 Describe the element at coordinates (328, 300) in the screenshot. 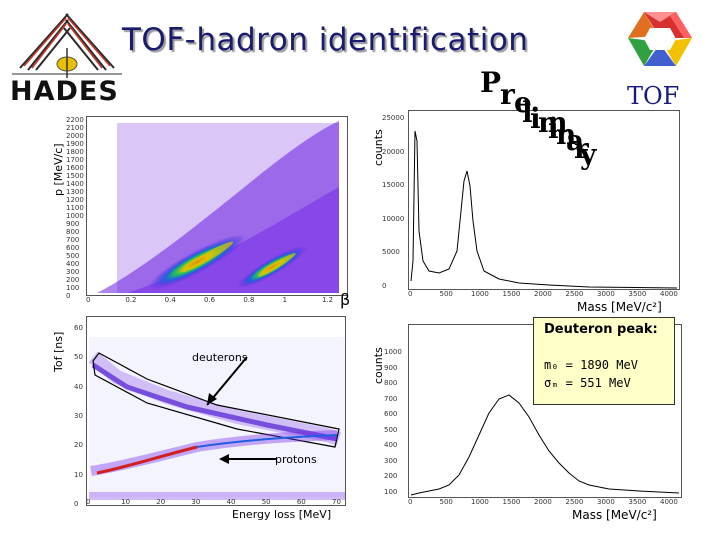

I see `x-tick-label: 1.2` at that location.